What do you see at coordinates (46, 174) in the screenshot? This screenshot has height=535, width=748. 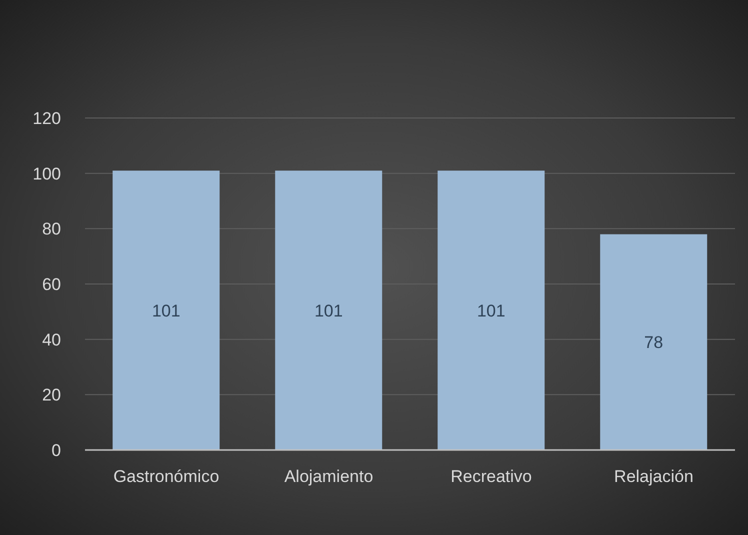 I see `y-tick-label: 100` at bounding box center [46, 174].